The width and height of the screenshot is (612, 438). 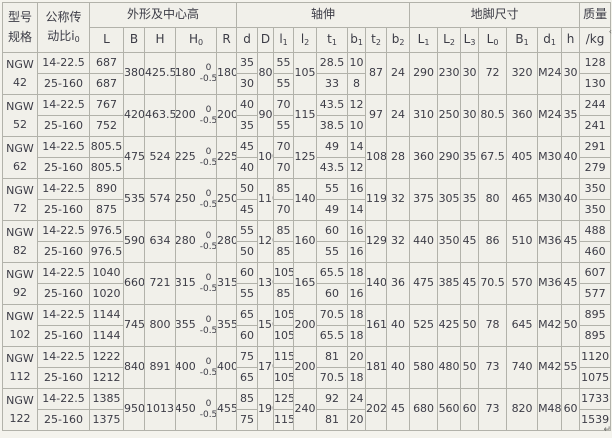 What do you see at coordinates (20, 325) in the screenshot?
I see `model-cell: NGW 102` at bounding box center [20, 325].